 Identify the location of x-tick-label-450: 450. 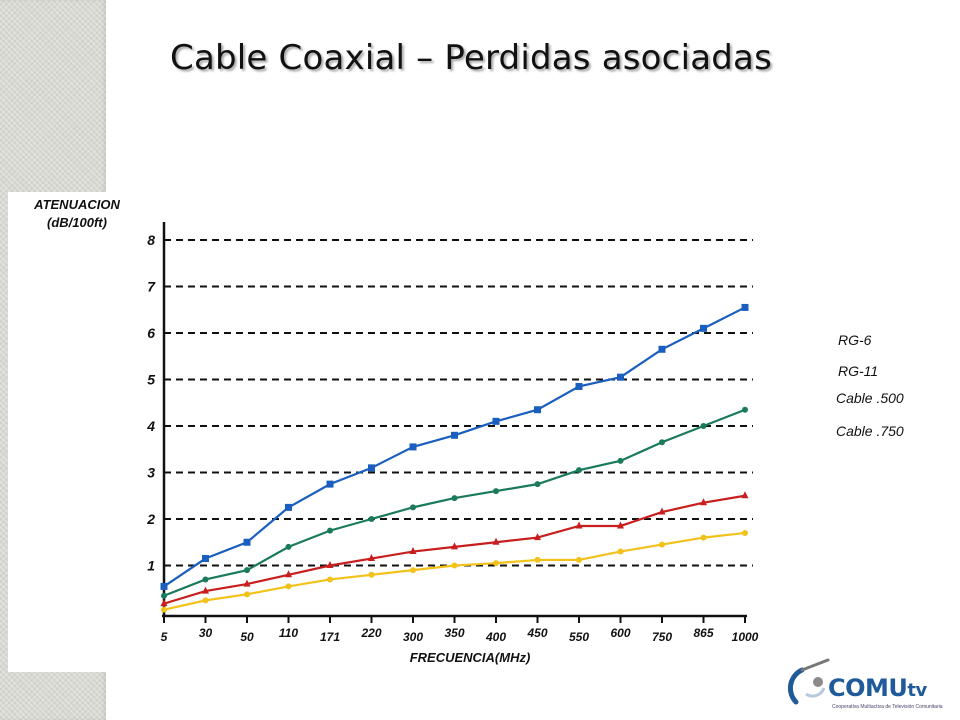
(536, 633).